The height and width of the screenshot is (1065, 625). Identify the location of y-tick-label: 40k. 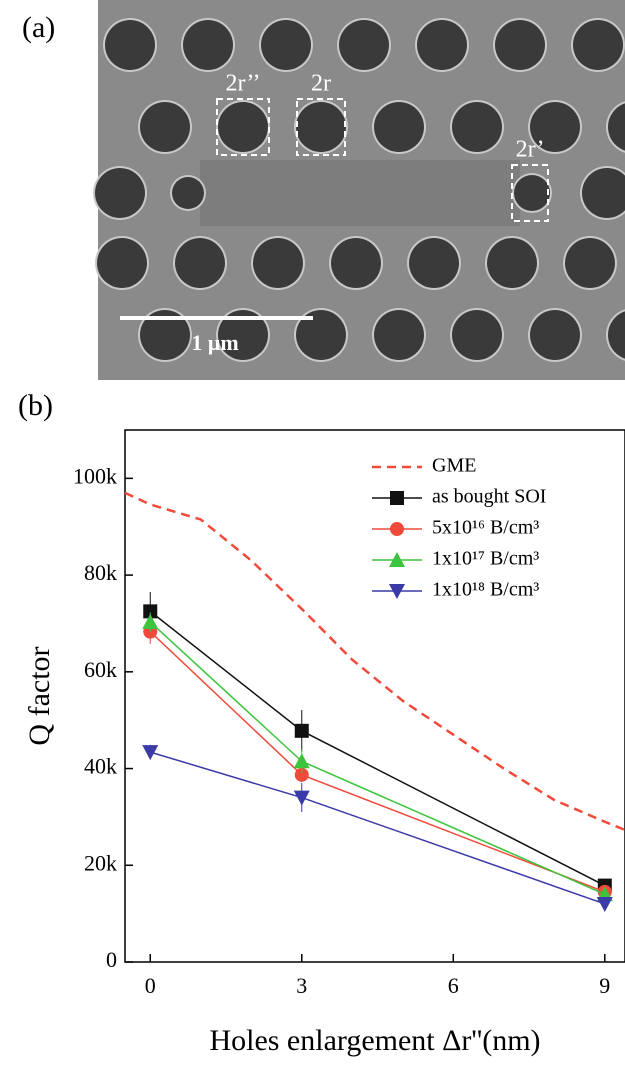
(100, 766).